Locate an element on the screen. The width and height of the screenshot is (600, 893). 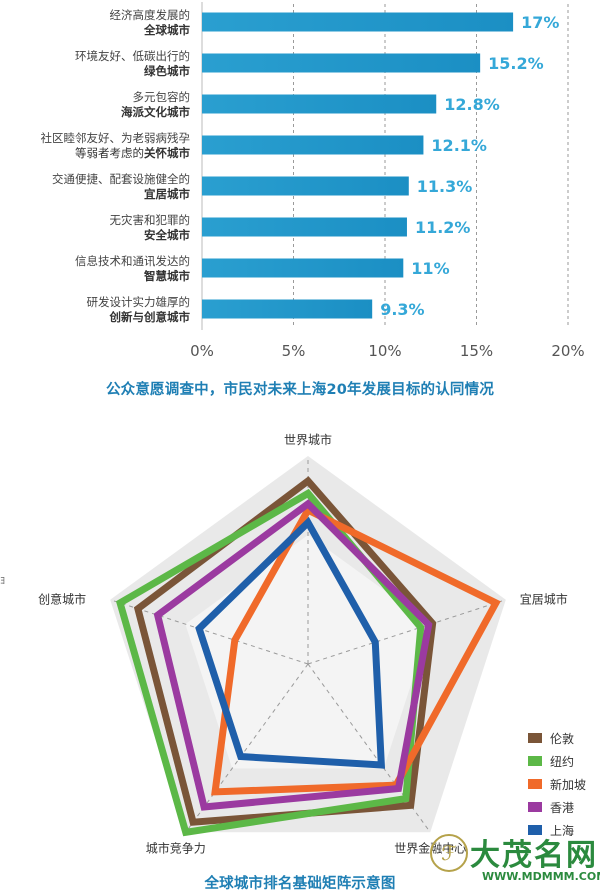
category-label-line1: 环境友好、低碳出行的 is located at coordinates (132, 56).